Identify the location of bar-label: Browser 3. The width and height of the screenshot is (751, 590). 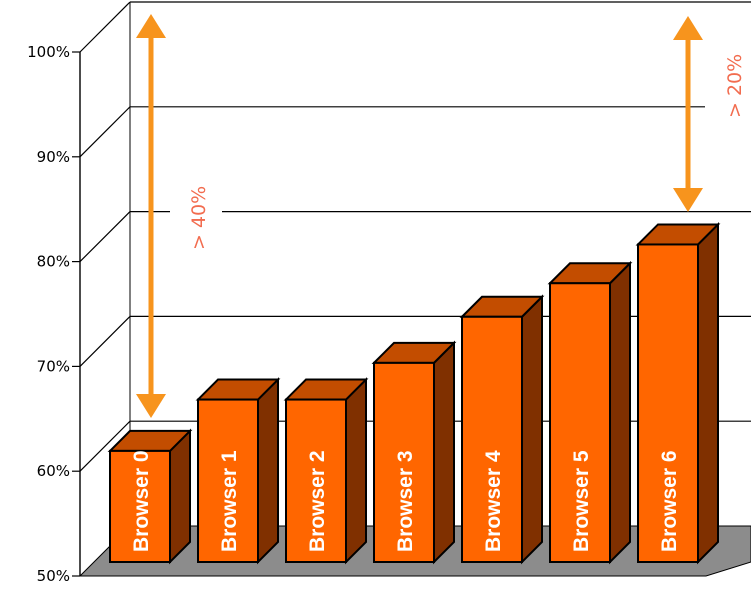
(405, 501).